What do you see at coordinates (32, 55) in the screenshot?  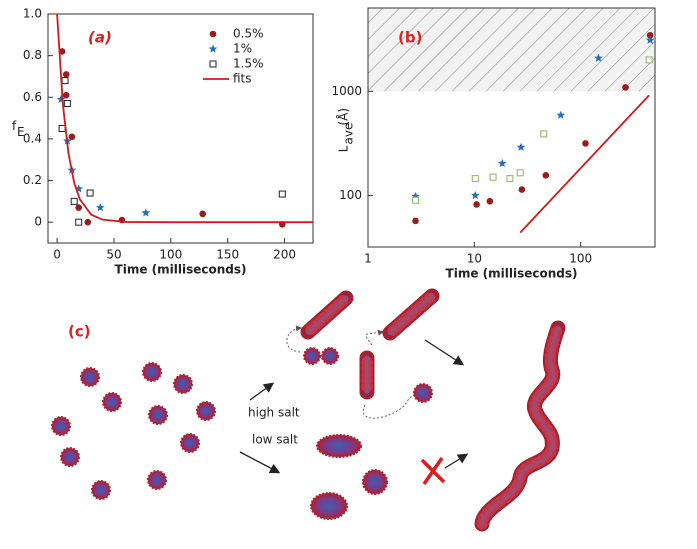 I see `y-tick-label: 0.8` at bounding box center [32, 55].